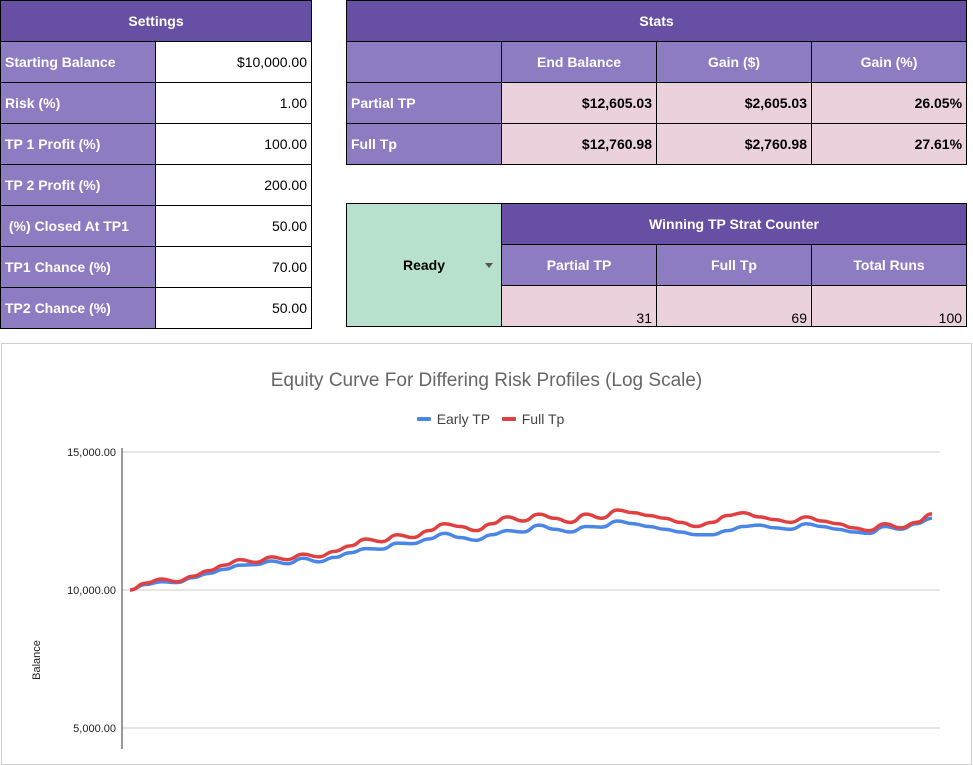 The height and width of the screenshot is (765, 973). Describe the element at coordinates (78, 103) in the screenshot. I see `setting-label-risk: Risk (%)` at that location.